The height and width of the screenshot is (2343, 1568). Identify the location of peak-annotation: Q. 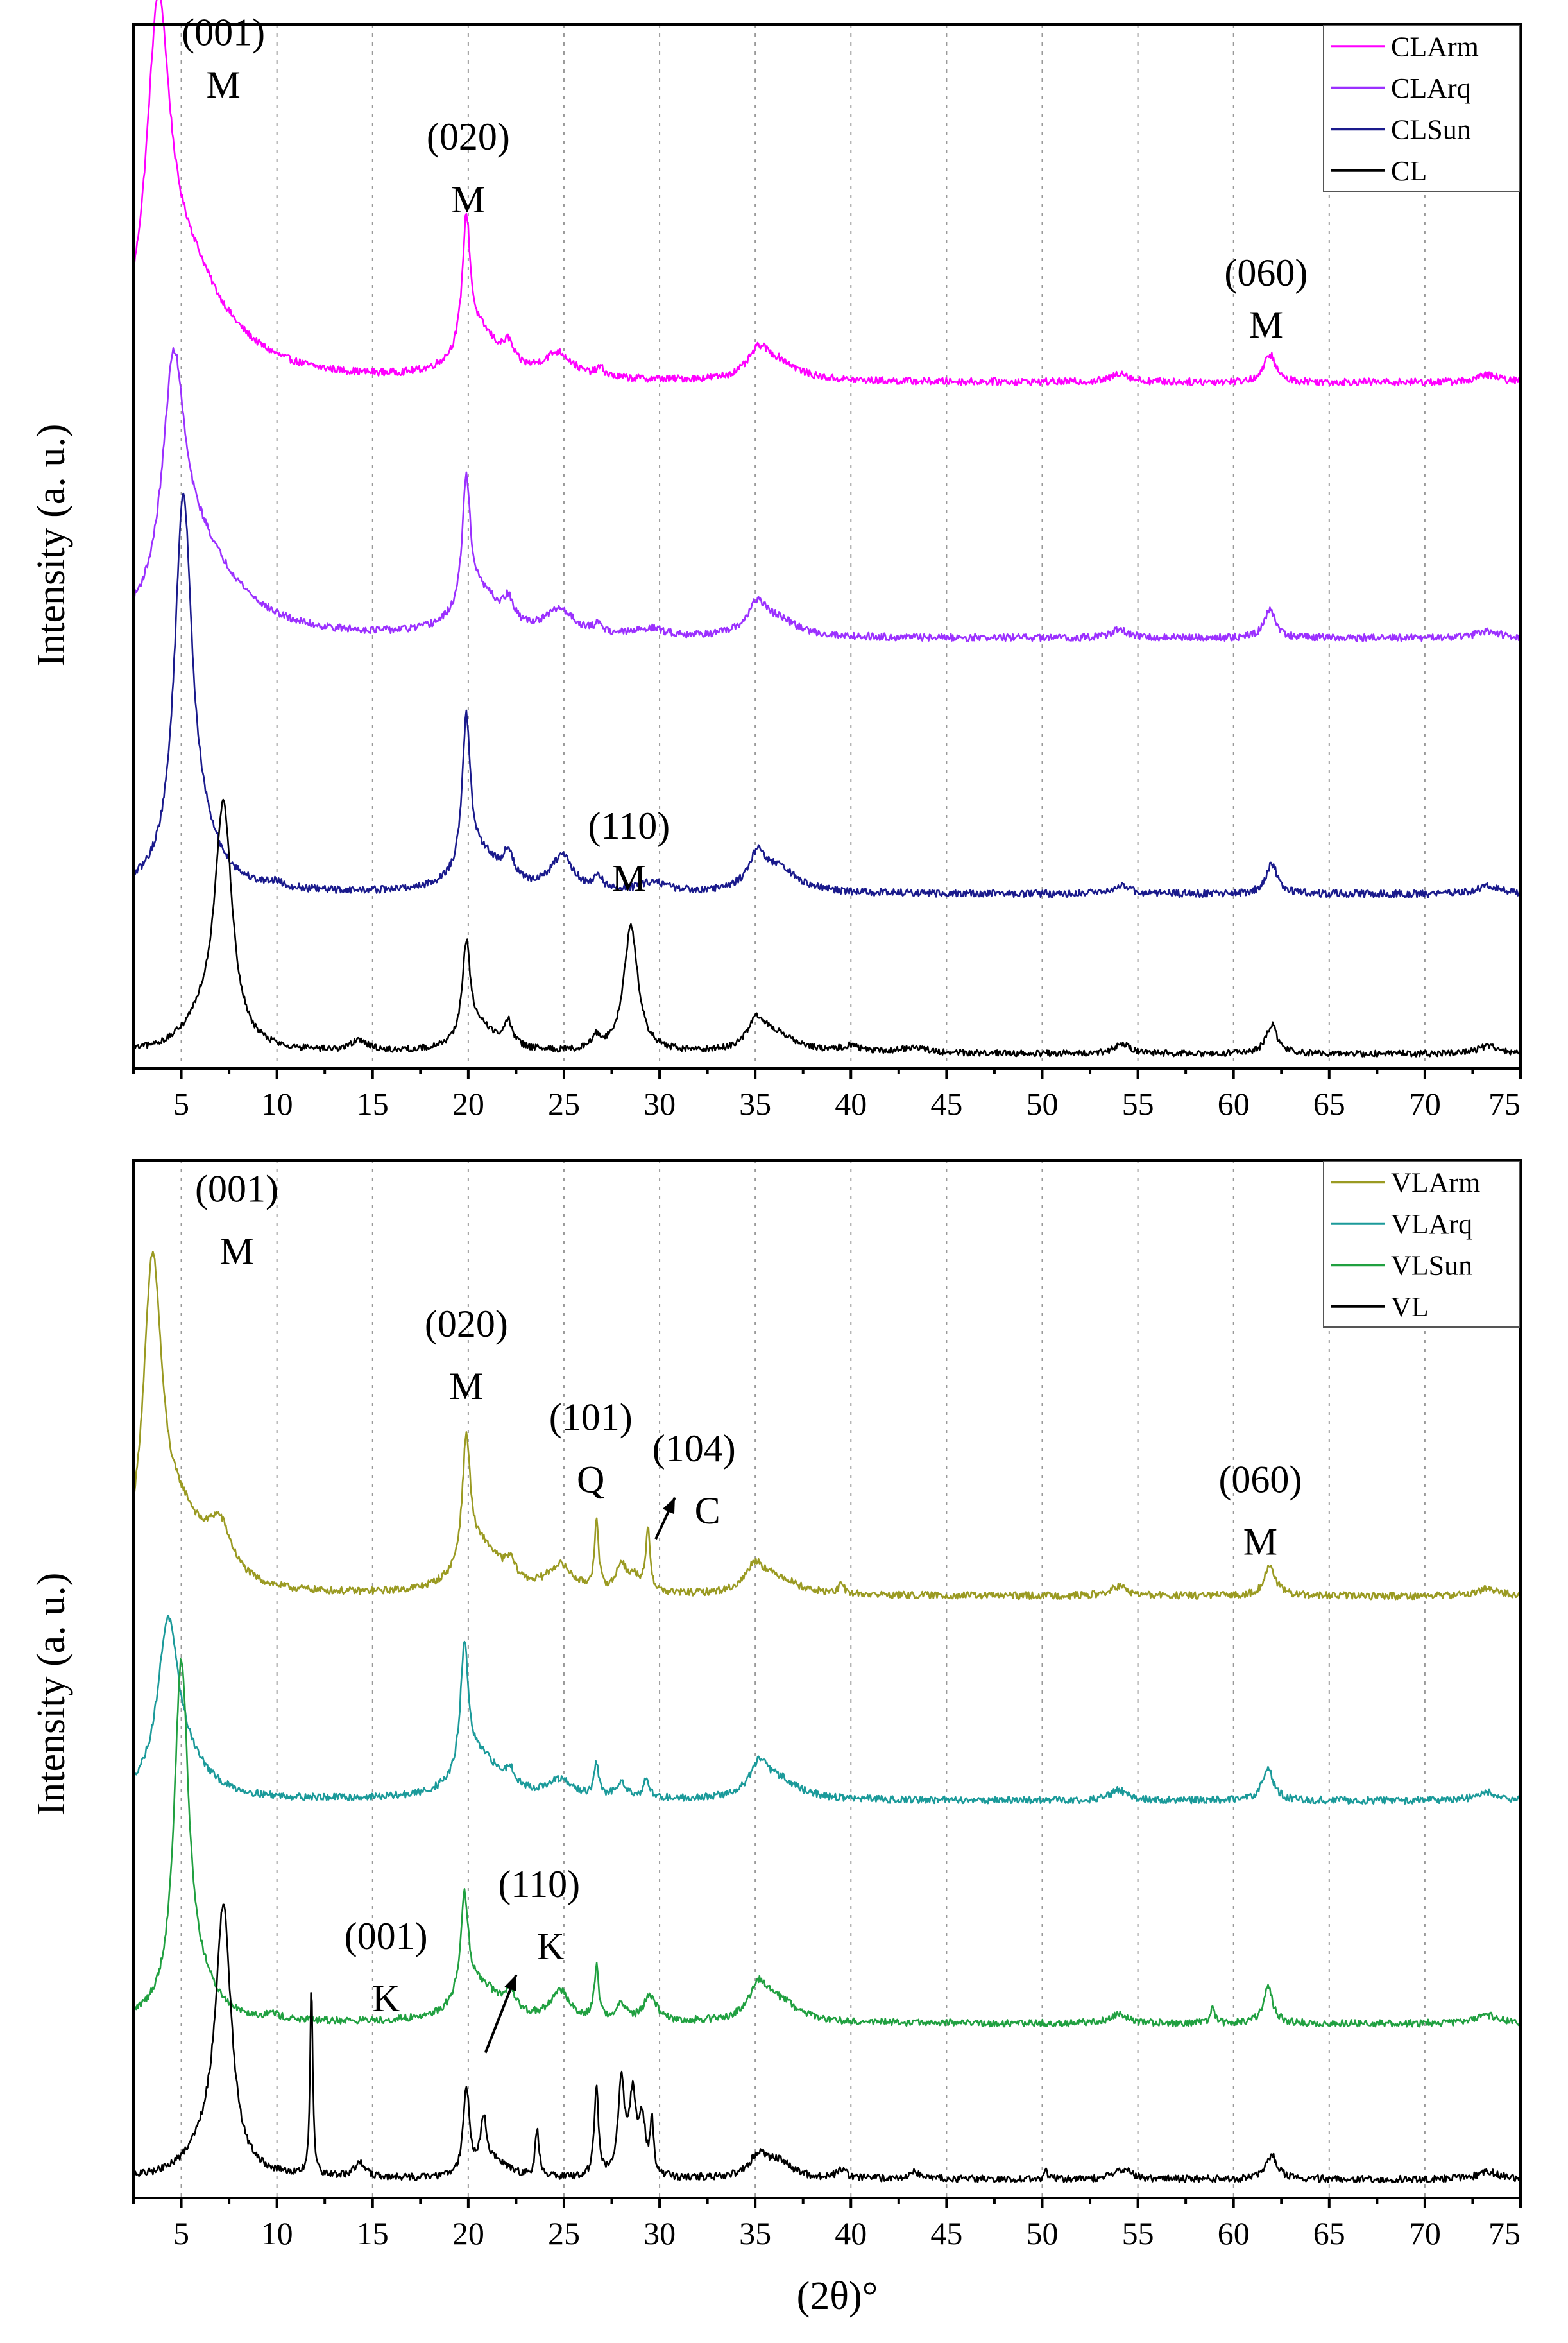
(590, 1479).